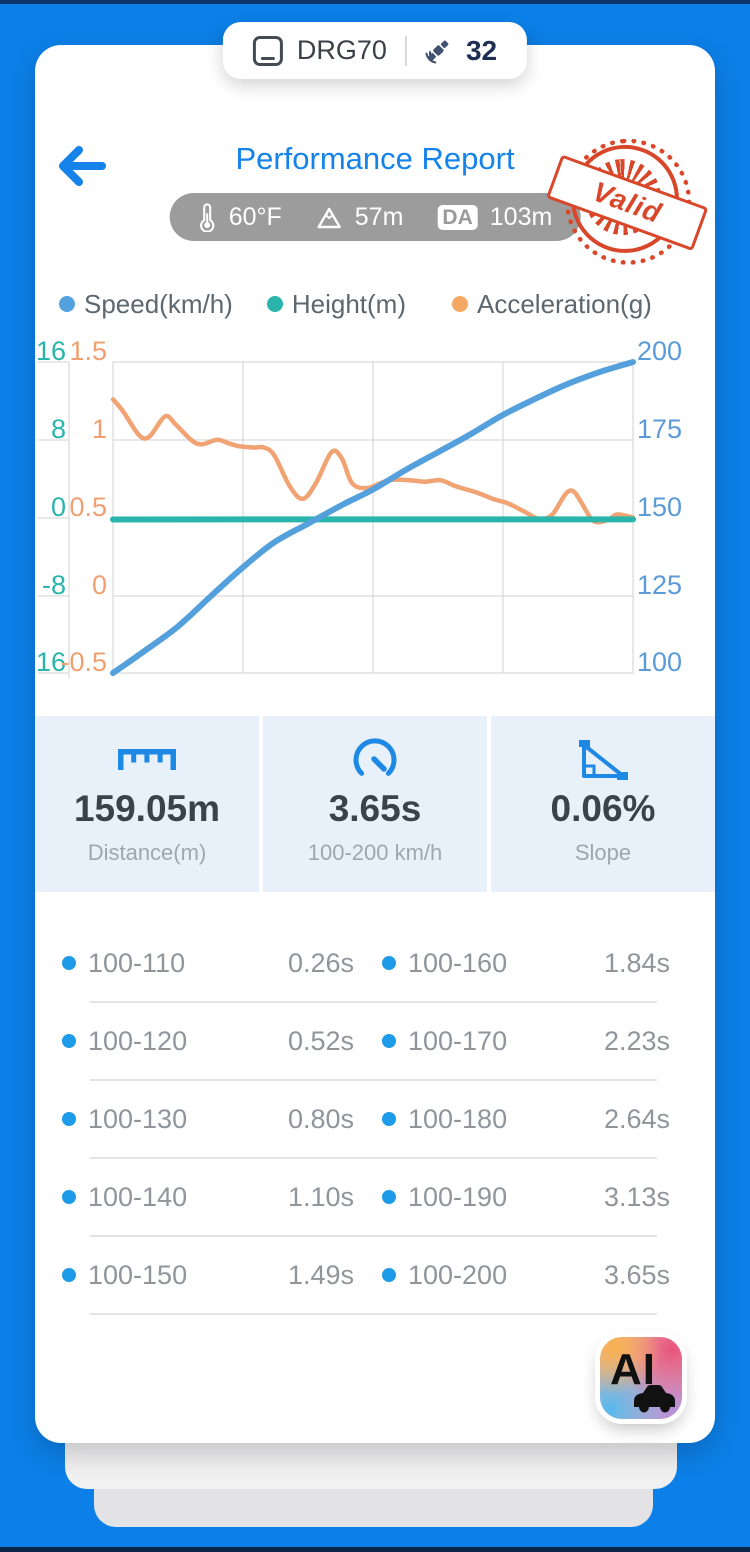 This screenshot has width=750, height=1552. Describe the element at coordinates (341, 50) in the screenshot. I see `device-name: DRG70` at that location.